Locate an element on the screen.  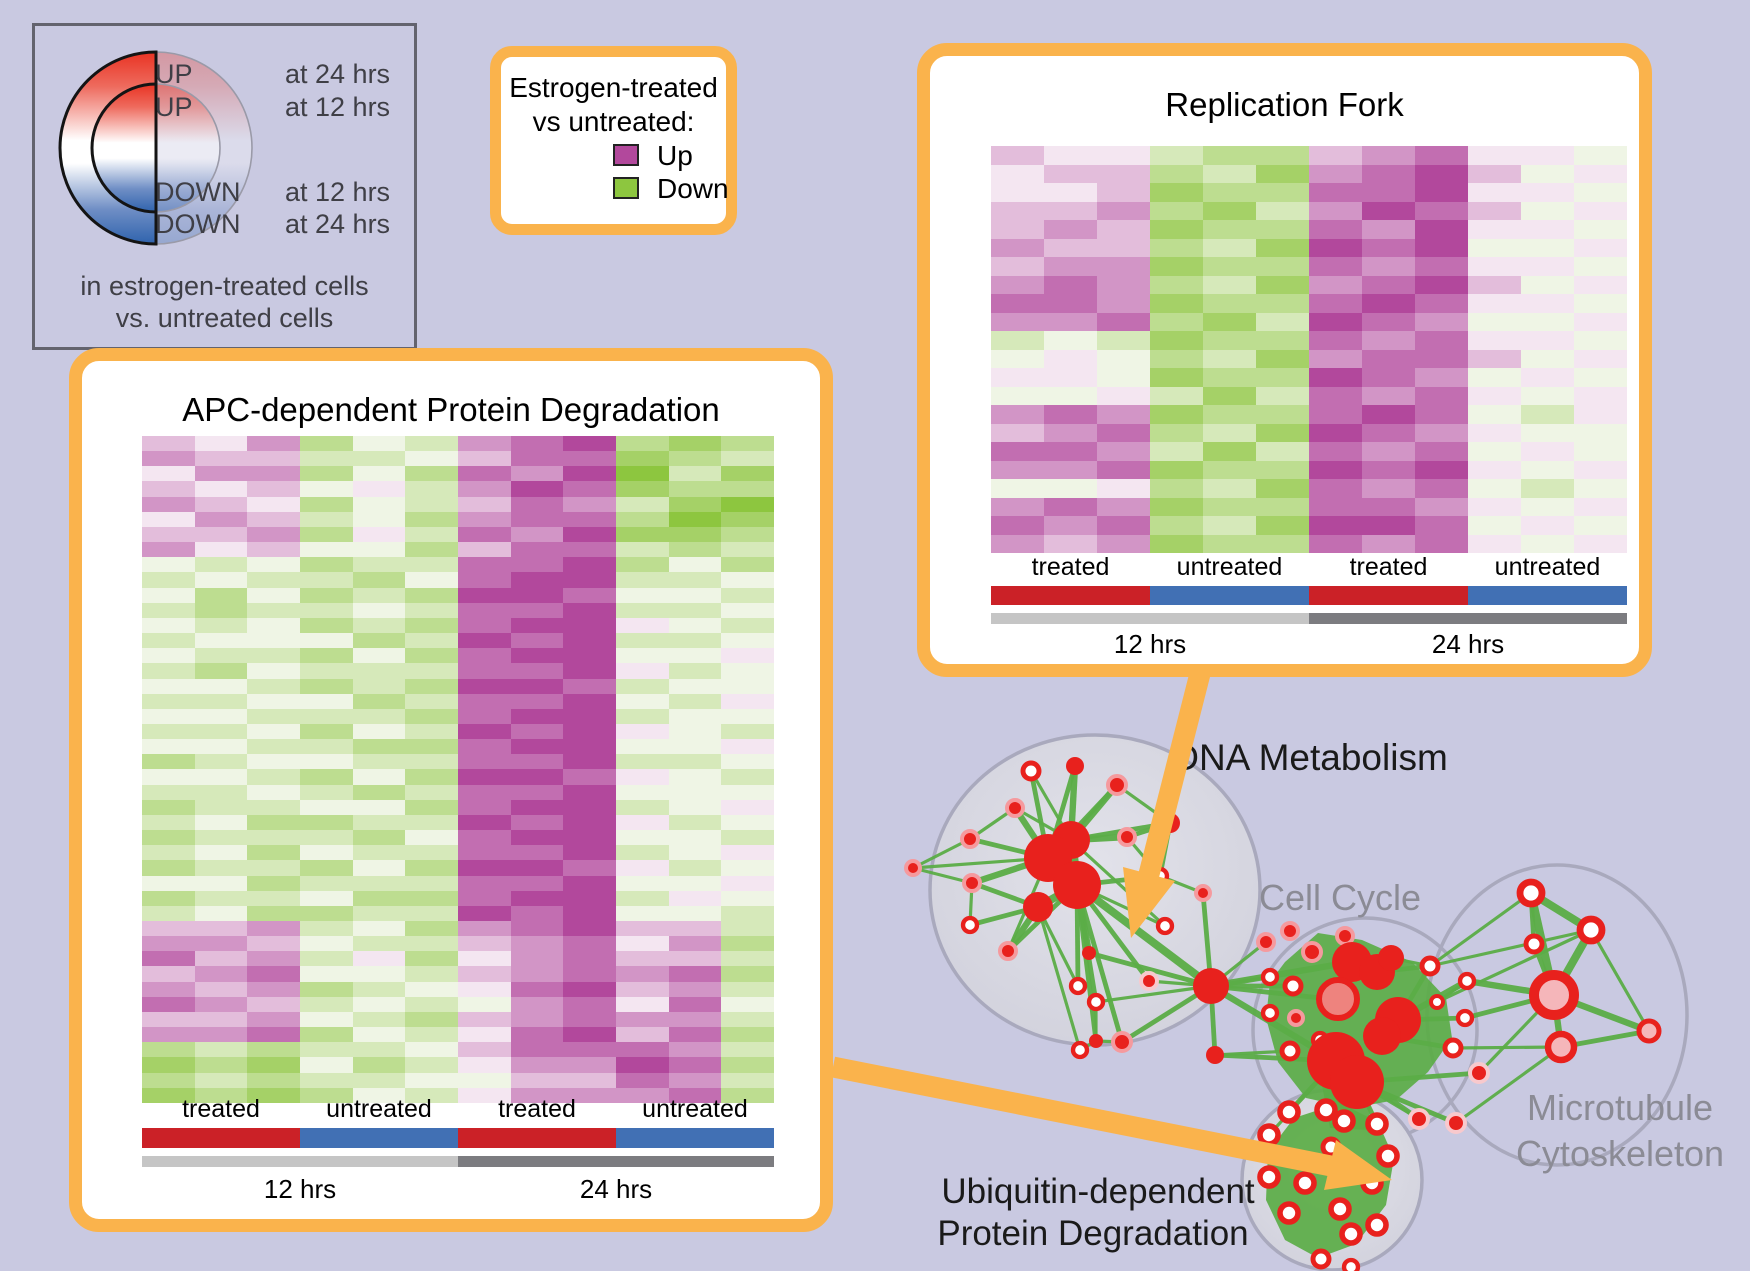
inner-ring-12hr is located at coordinates (124, 148).